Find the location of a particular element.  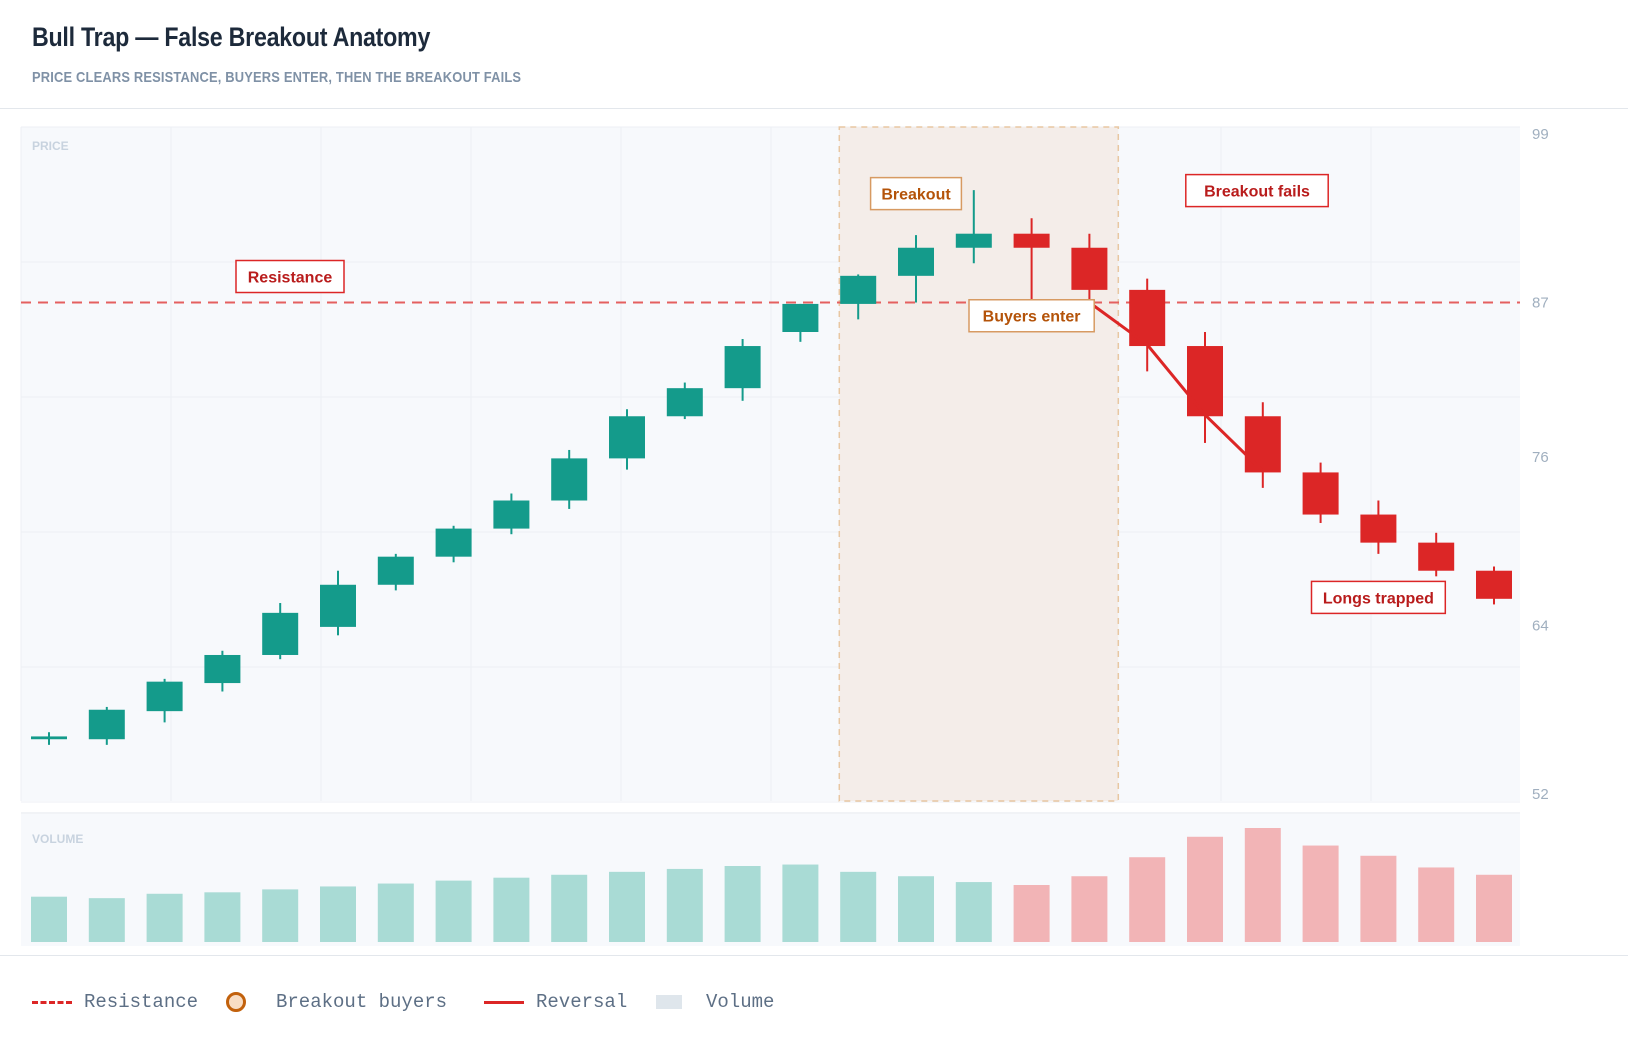

volume-bars is located at coordinates (771, 885).